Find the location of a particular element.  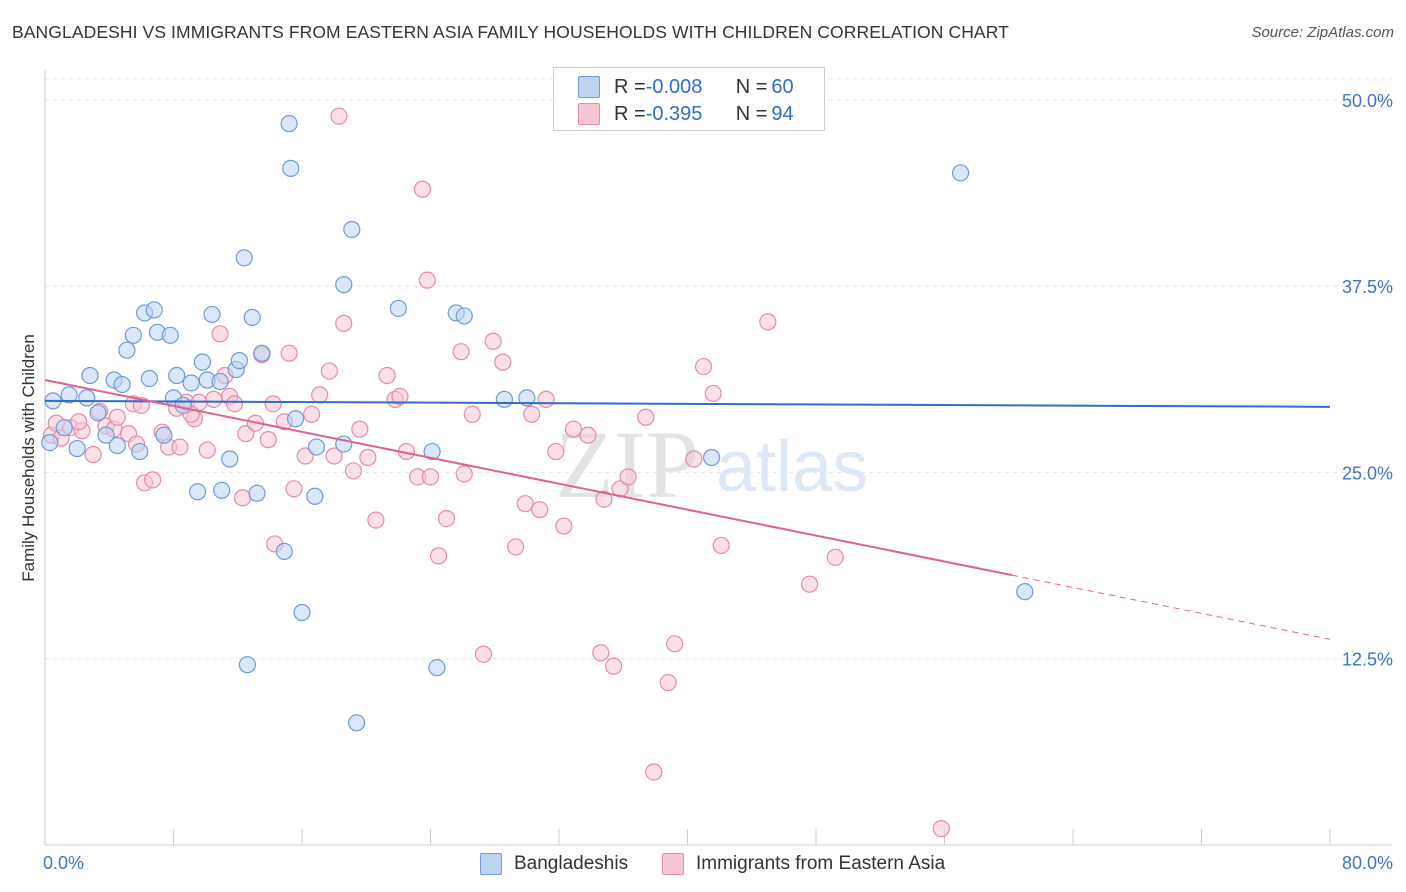

chart-source: Source: ZipAtlas.com is located at coordinates (1322, 32).